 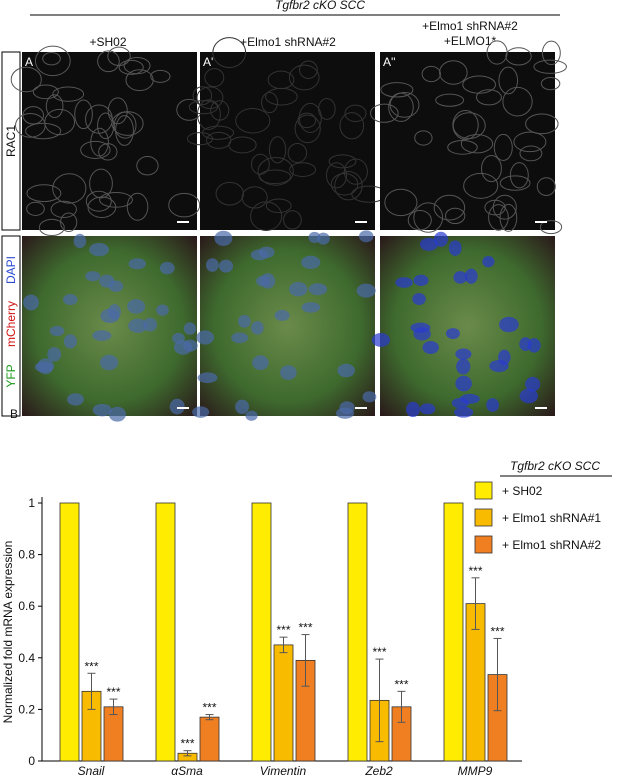 What do you see at coordinates (470, 41) in the screenshot?
I see `column-label: +ELMO1*` at bounding box center [470, 41].